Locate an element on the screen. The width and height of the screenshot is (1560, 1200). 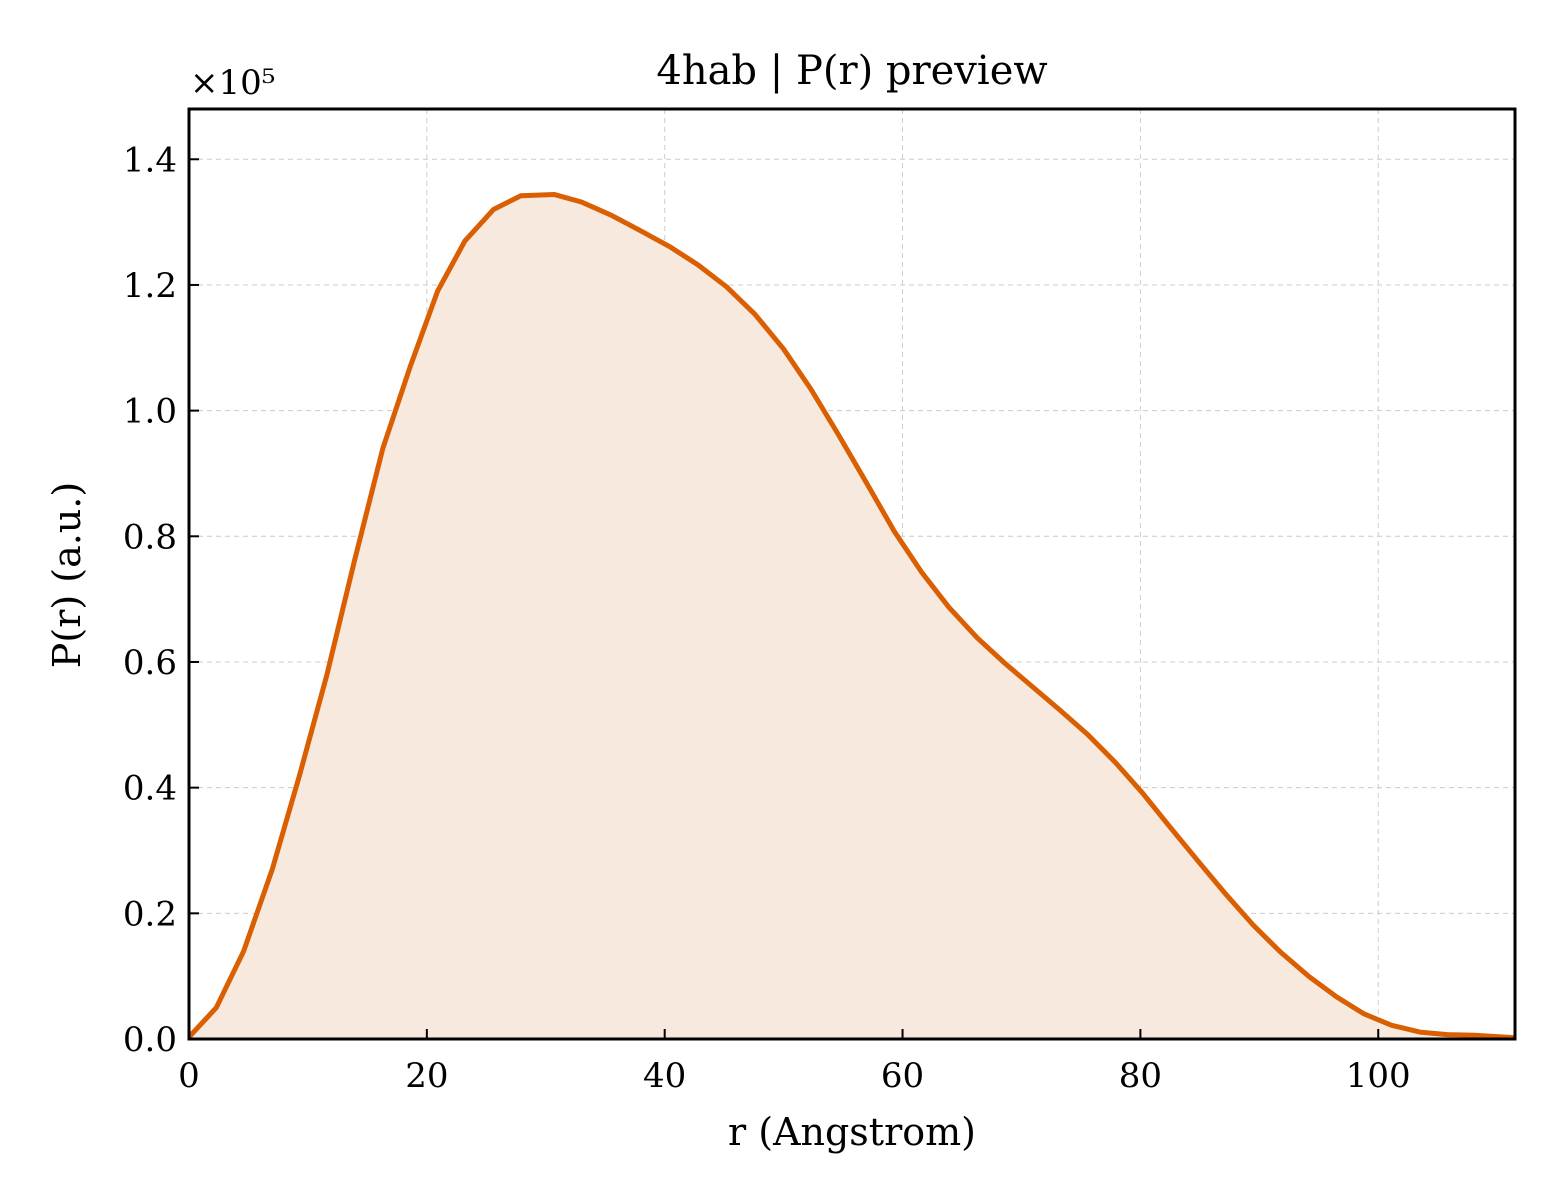
x-tick-label: 80 is located at coordinates (1140, 1076).